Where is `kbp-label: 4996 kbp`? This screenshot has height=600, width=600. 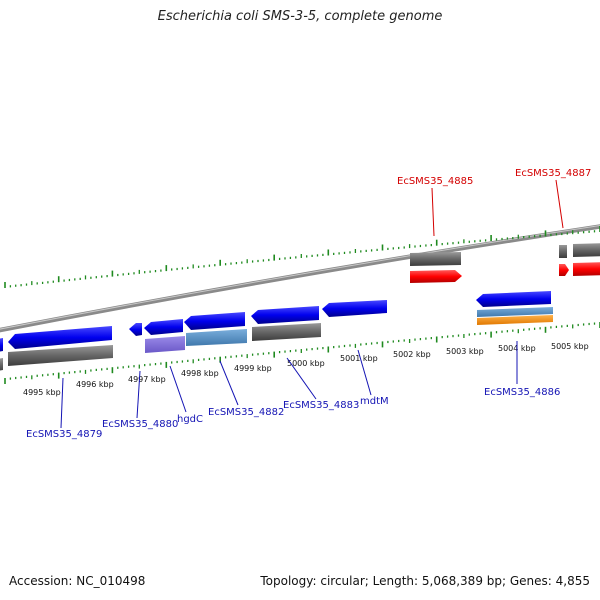
kbp-label: 4996 kbp is located at coordinates (95, 384).